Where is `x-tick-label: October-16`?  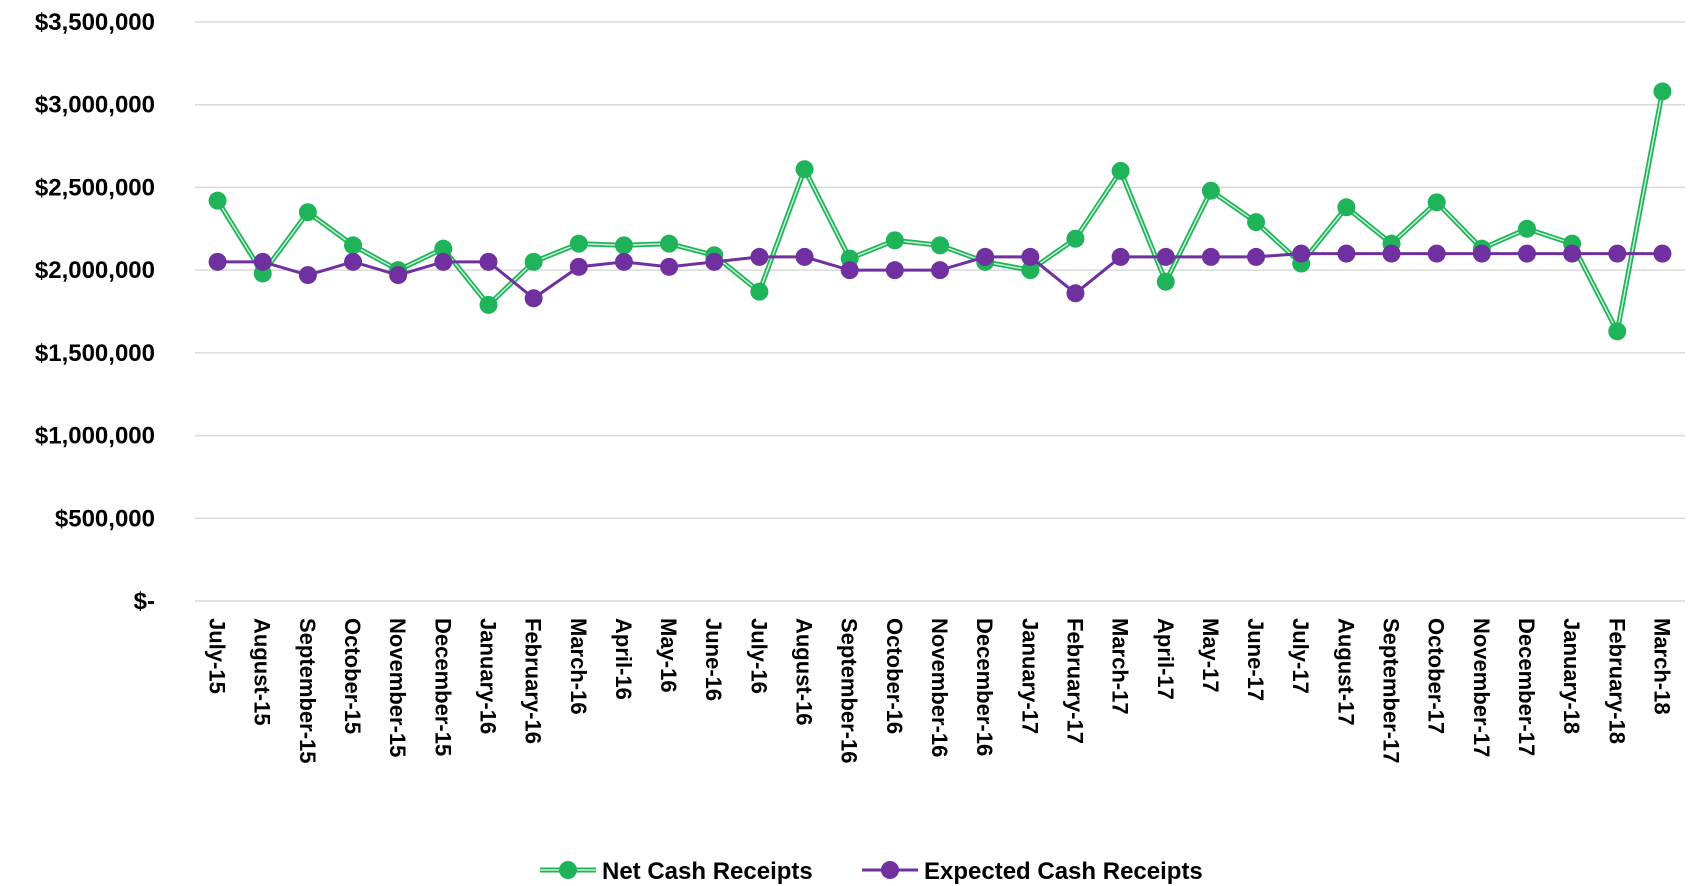 x-tick-label: October-16 is located at coordinates (894, 676).